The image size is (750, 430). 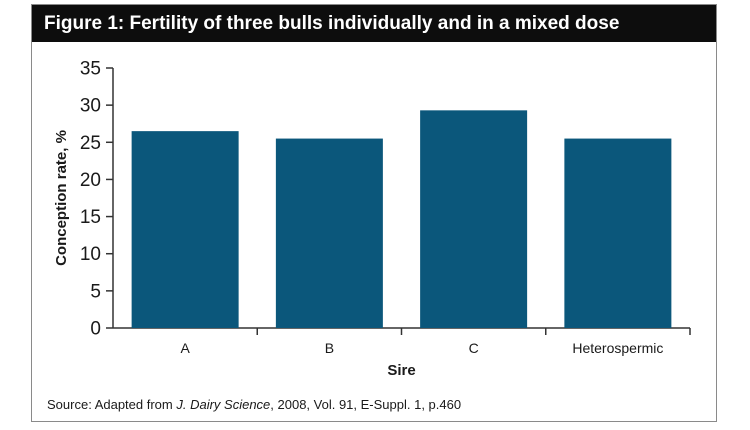 What do you see at coordinates (95, 291) in the screenshot?
I see `y-tick-label: 5` at bounding box center [95, 291].